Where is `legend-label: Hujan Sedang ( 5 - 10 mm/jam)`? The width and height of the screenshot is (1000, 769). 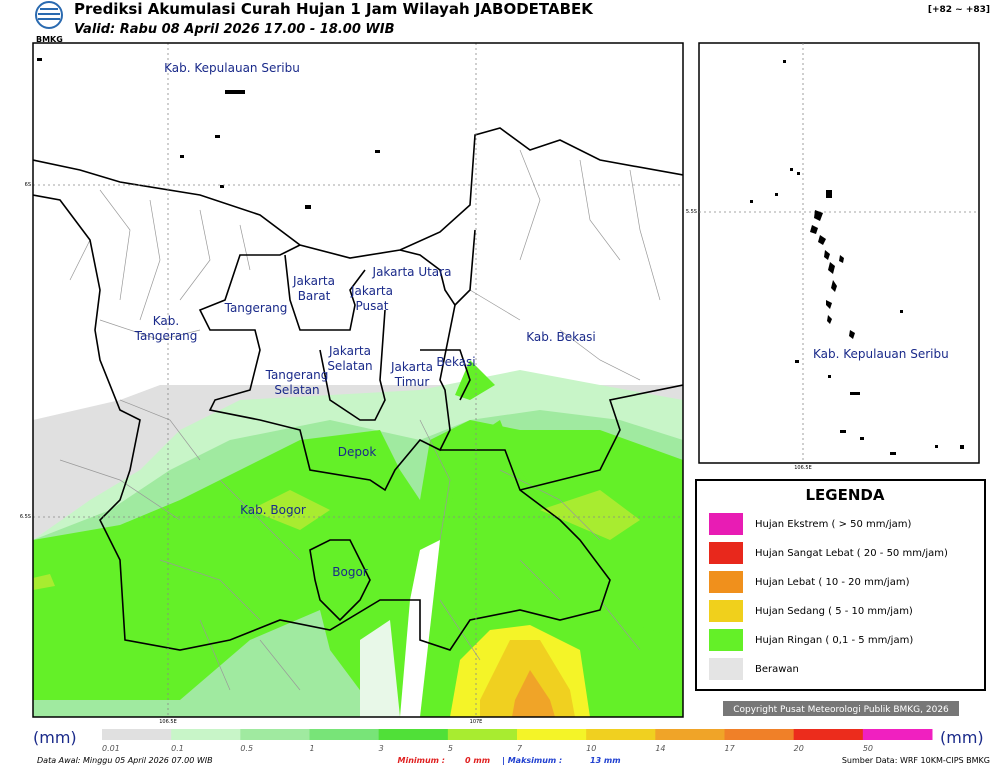 legend-label: Hujan Sedang ( 5 - 10 mm/jam) is located at coordinates (834, 611).